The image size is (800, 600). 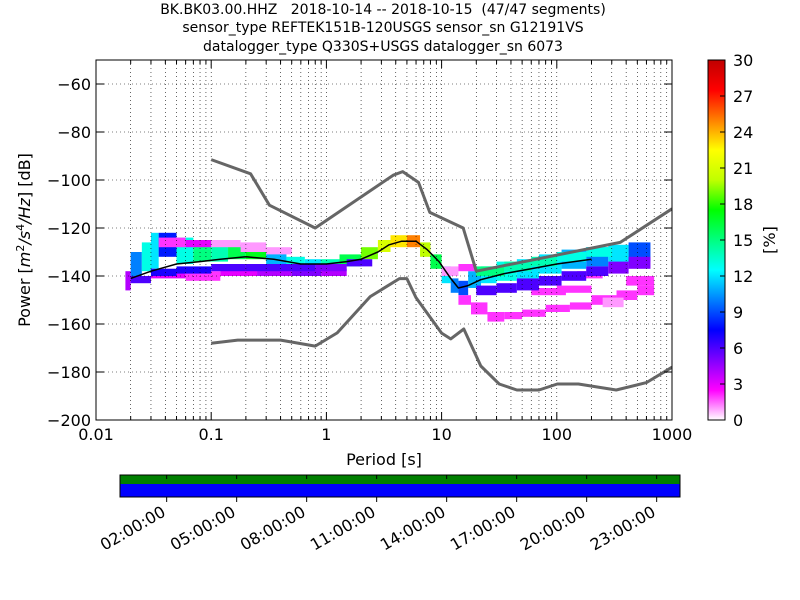 I want to click on y-tick-label: −80, so click(x=74, y=132).